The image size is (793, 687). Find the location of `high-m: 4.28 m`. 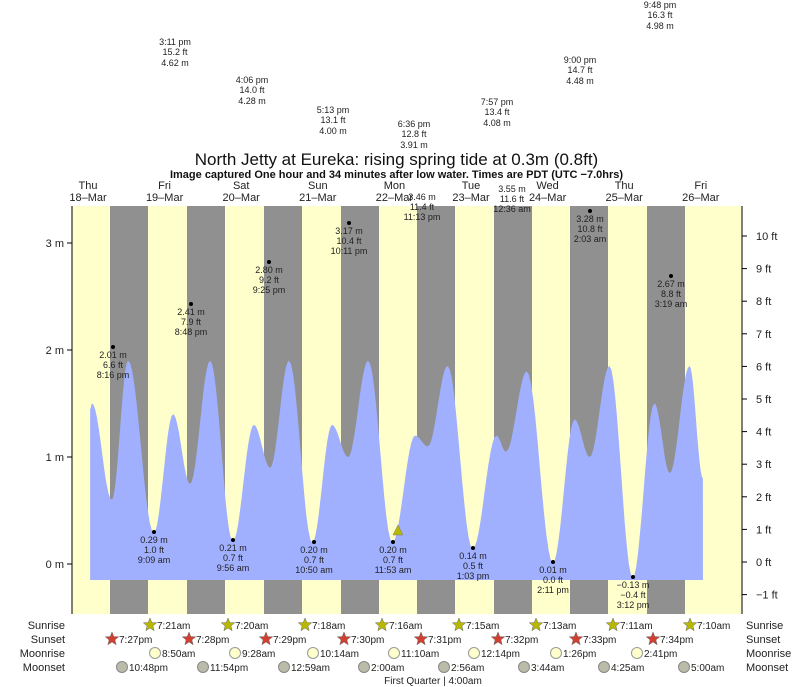

high-m: 4.28 m is located at coordinates (252, 101).